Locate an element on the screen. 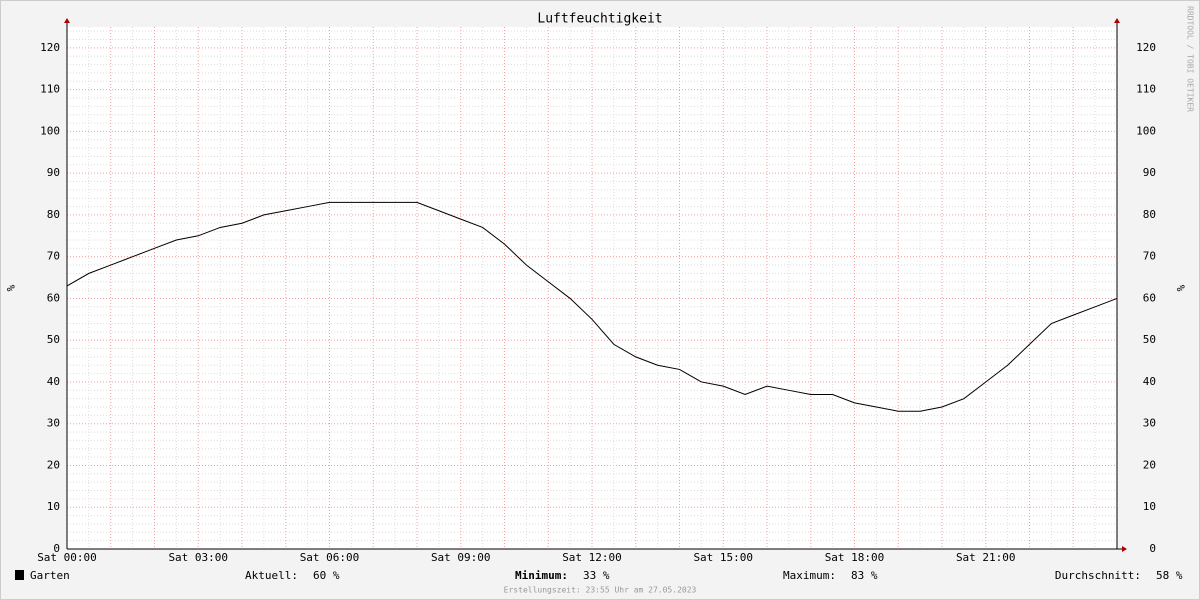  y-tick-label: 60 is located at coordinates (53, 297).